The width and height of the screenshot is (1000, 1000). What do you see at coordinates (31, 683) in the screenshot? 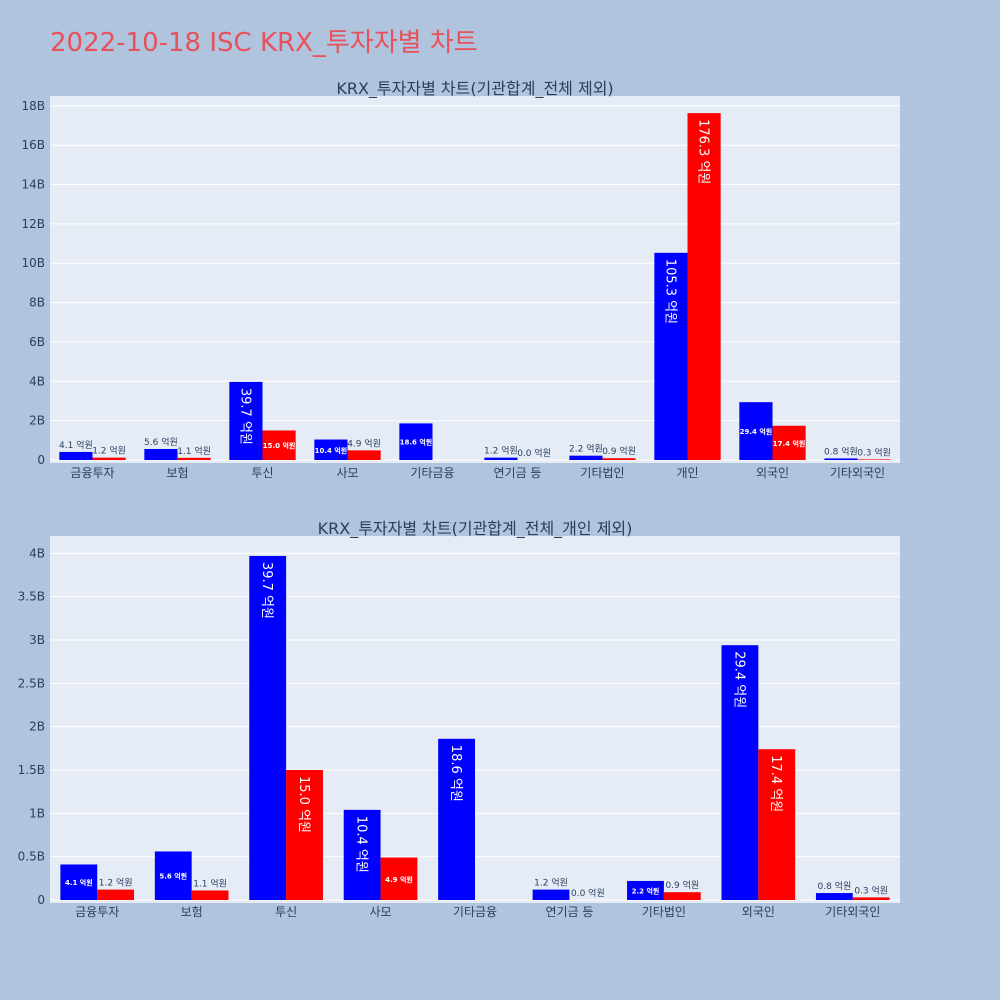
I see `y-tick-label: 2.5B` at bounding box center [31, 683].